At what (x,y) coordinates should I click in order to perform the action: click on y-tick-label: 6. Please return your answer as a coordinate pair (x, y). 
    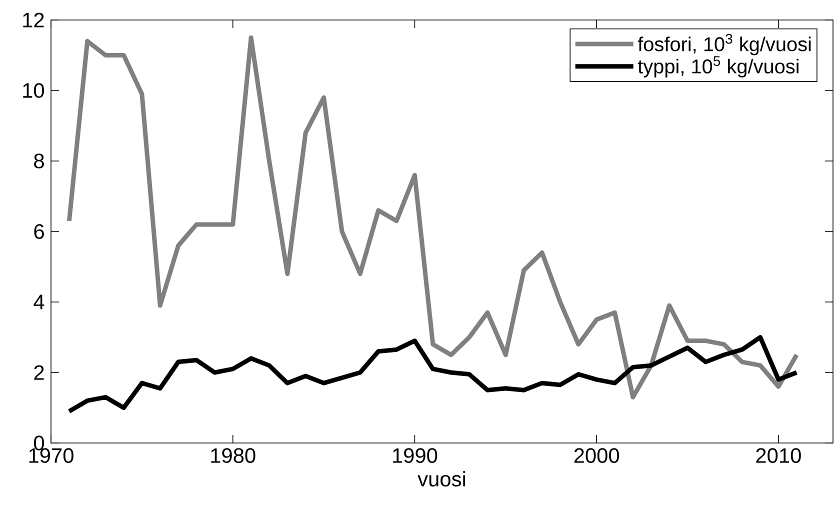
    Looking at the image, I should click on (39, 231).